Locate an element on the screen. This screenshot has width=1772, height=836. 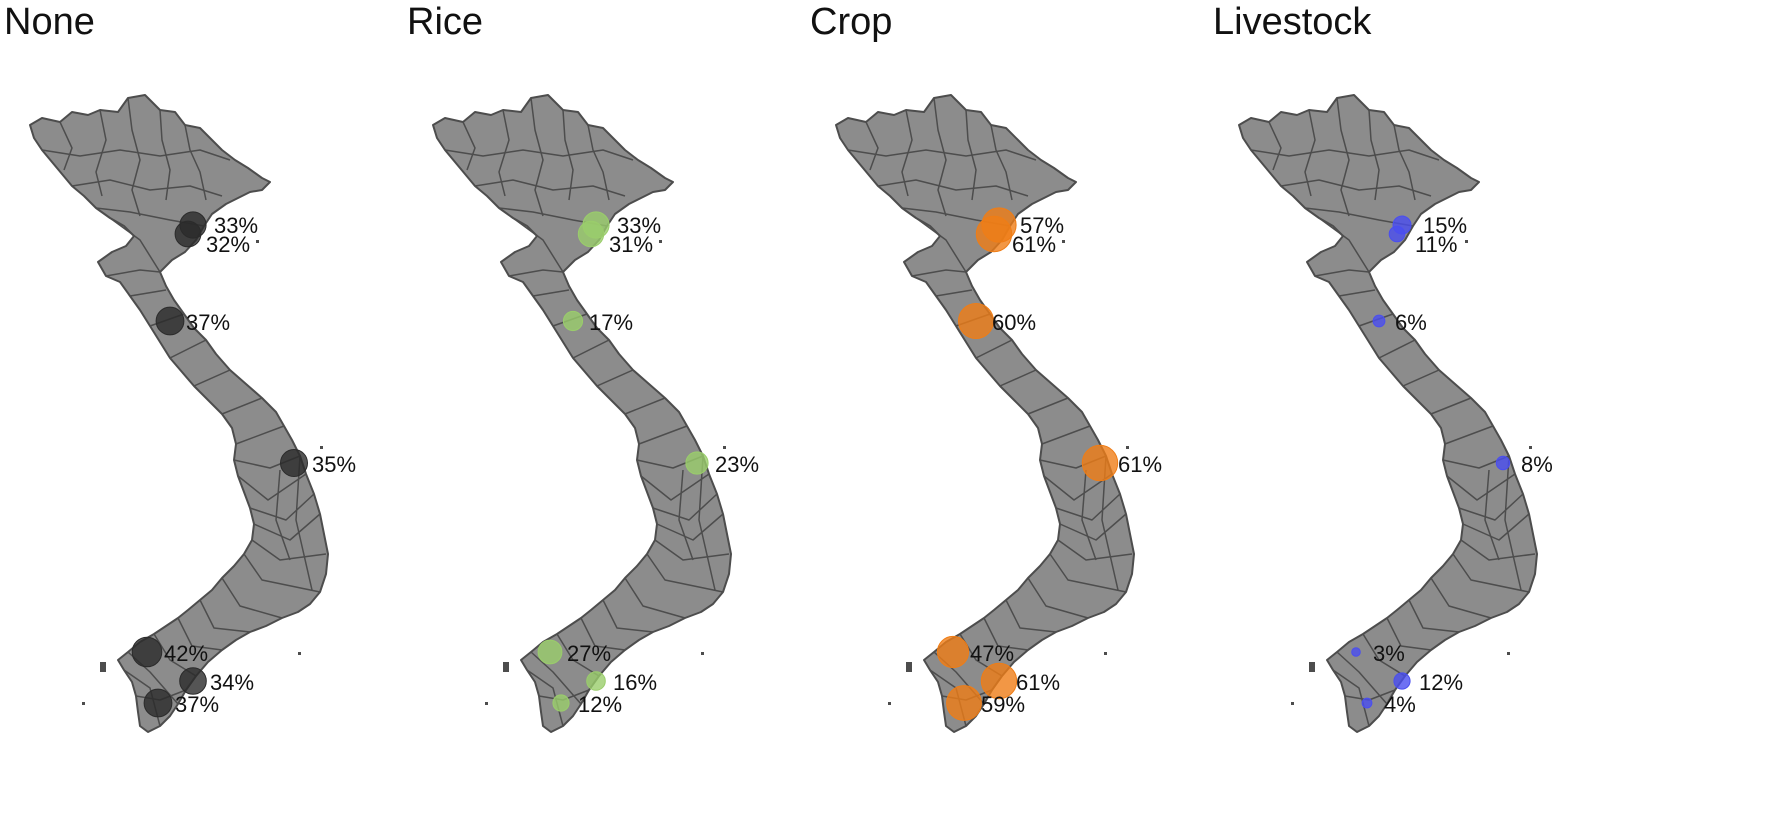
site-percent-label: 17% is located at coordinates (611, 322).